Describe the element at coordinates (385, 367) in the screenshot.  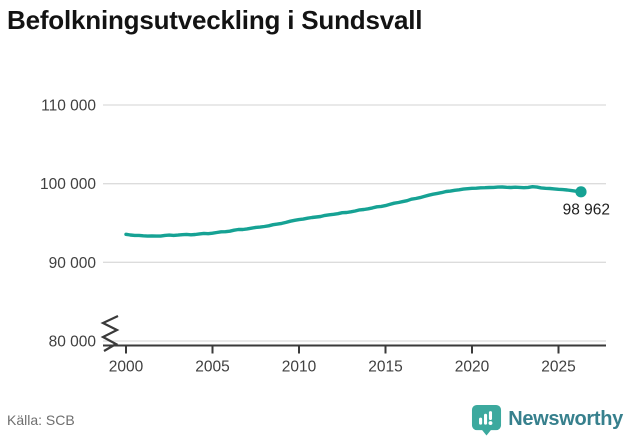
I see `x-tick-label: 2015` at that location.